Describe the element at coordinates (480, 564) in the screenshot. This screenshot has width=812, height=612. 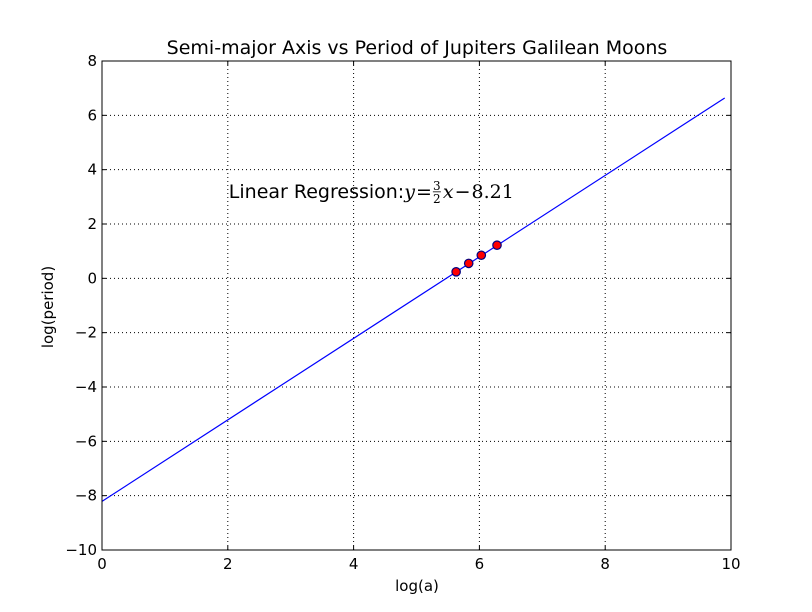
I see `x-tick-label: 6` at that location.